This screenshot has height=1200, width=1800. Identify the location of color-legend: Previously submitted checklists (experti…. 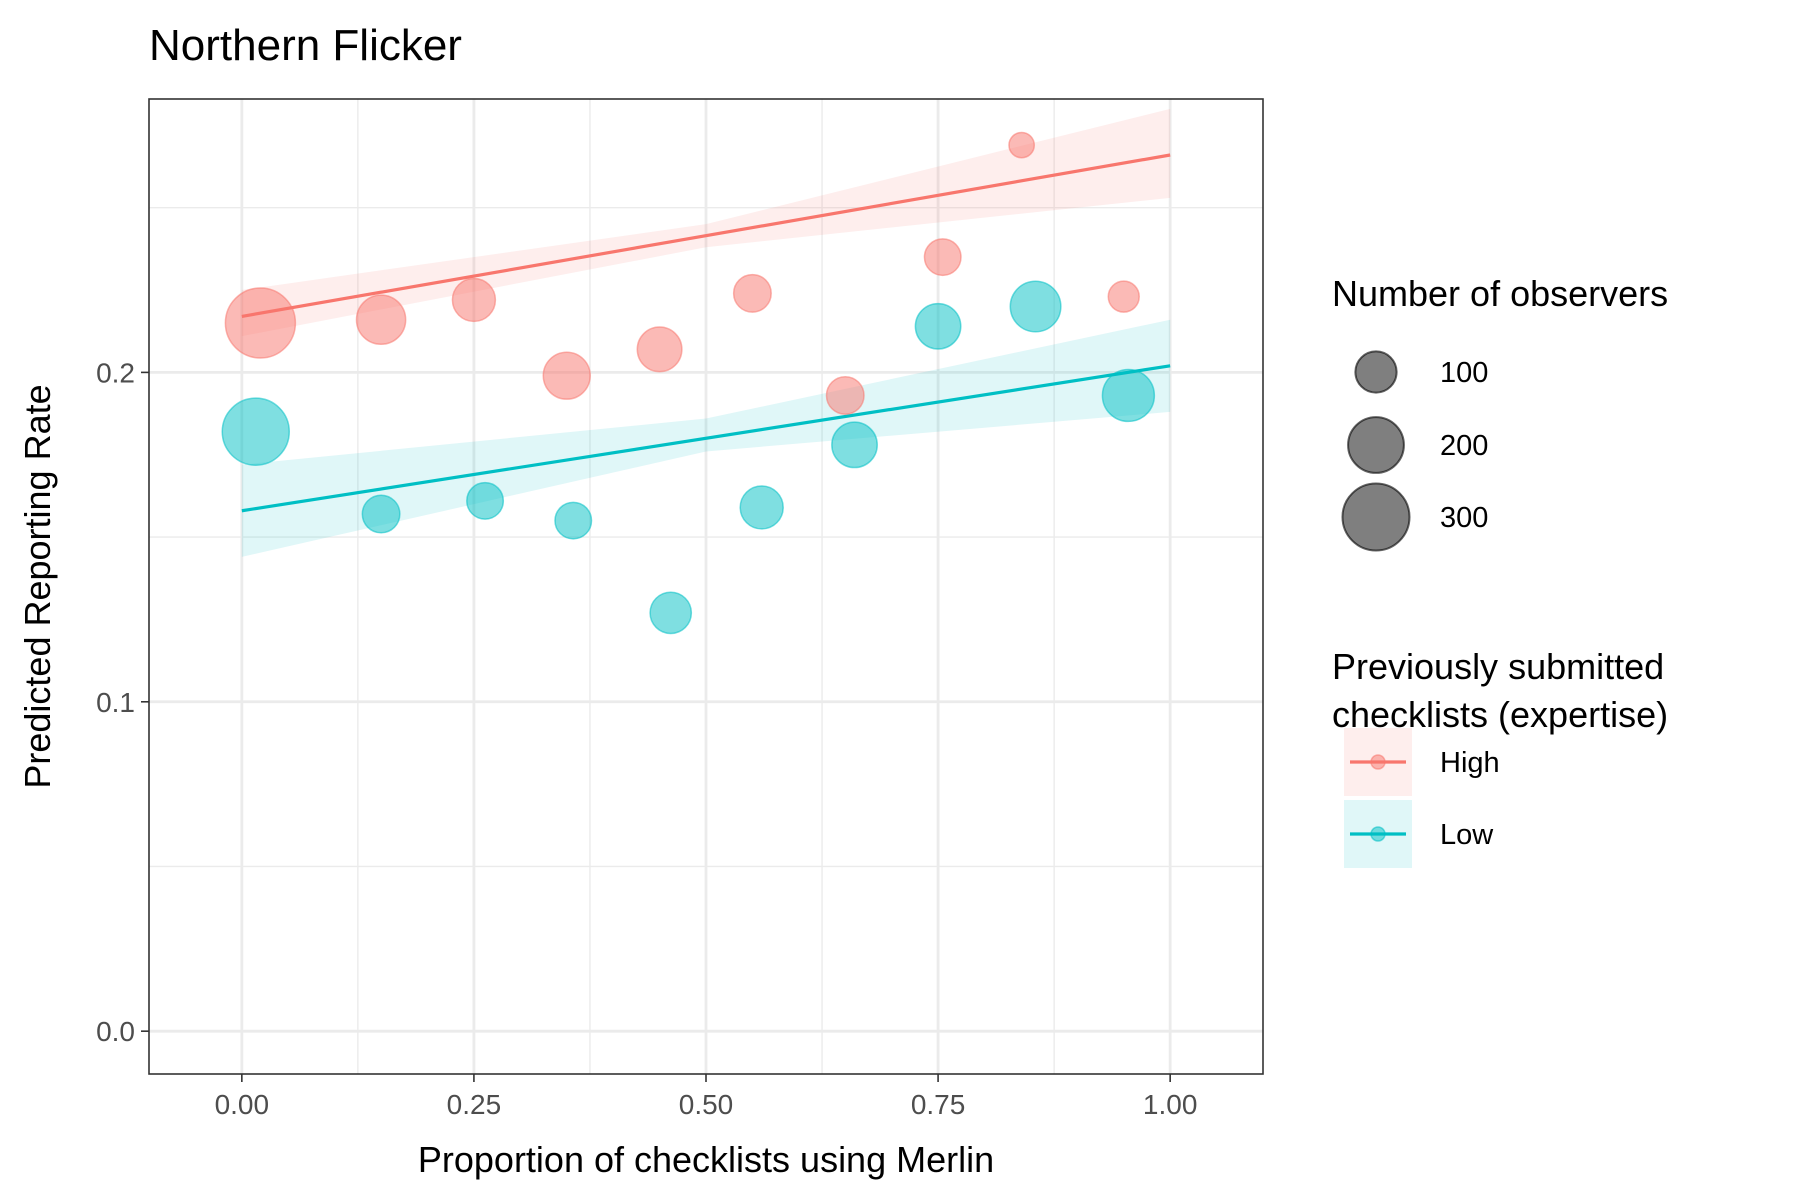
(1500, 757).